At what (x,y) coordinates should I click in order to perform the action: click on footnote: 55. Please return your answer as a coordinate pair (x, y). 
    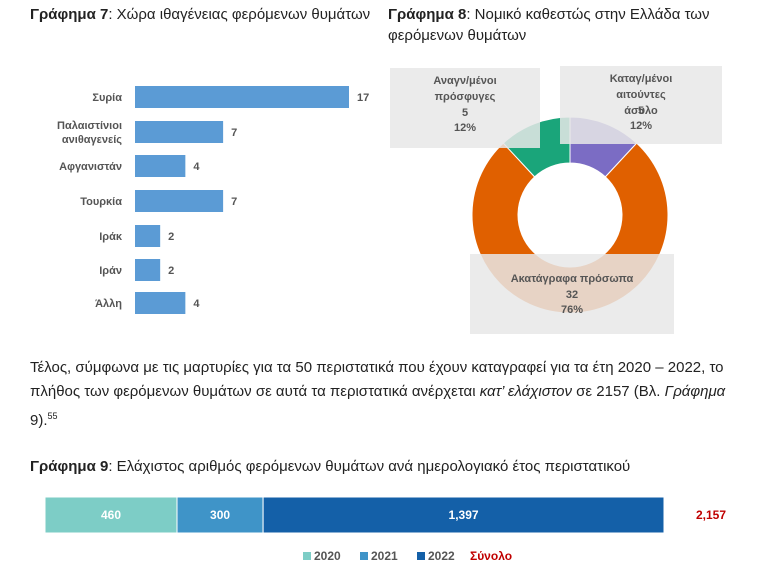
    Looking at the image, I should click on (52, 416).